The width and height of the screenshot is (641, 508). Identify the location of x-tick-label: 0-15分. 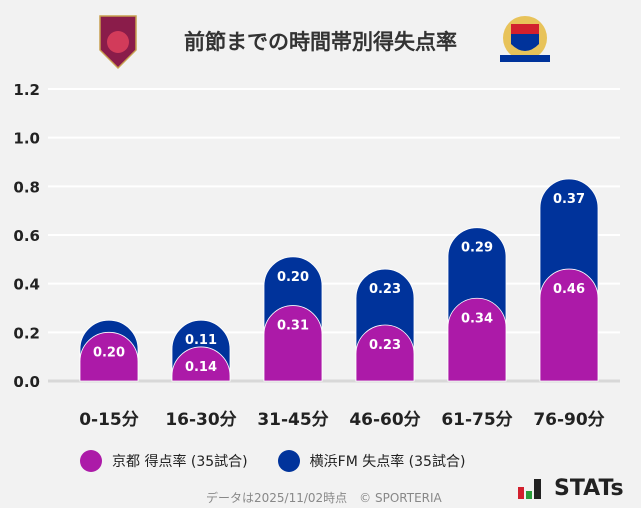
(109, 420).